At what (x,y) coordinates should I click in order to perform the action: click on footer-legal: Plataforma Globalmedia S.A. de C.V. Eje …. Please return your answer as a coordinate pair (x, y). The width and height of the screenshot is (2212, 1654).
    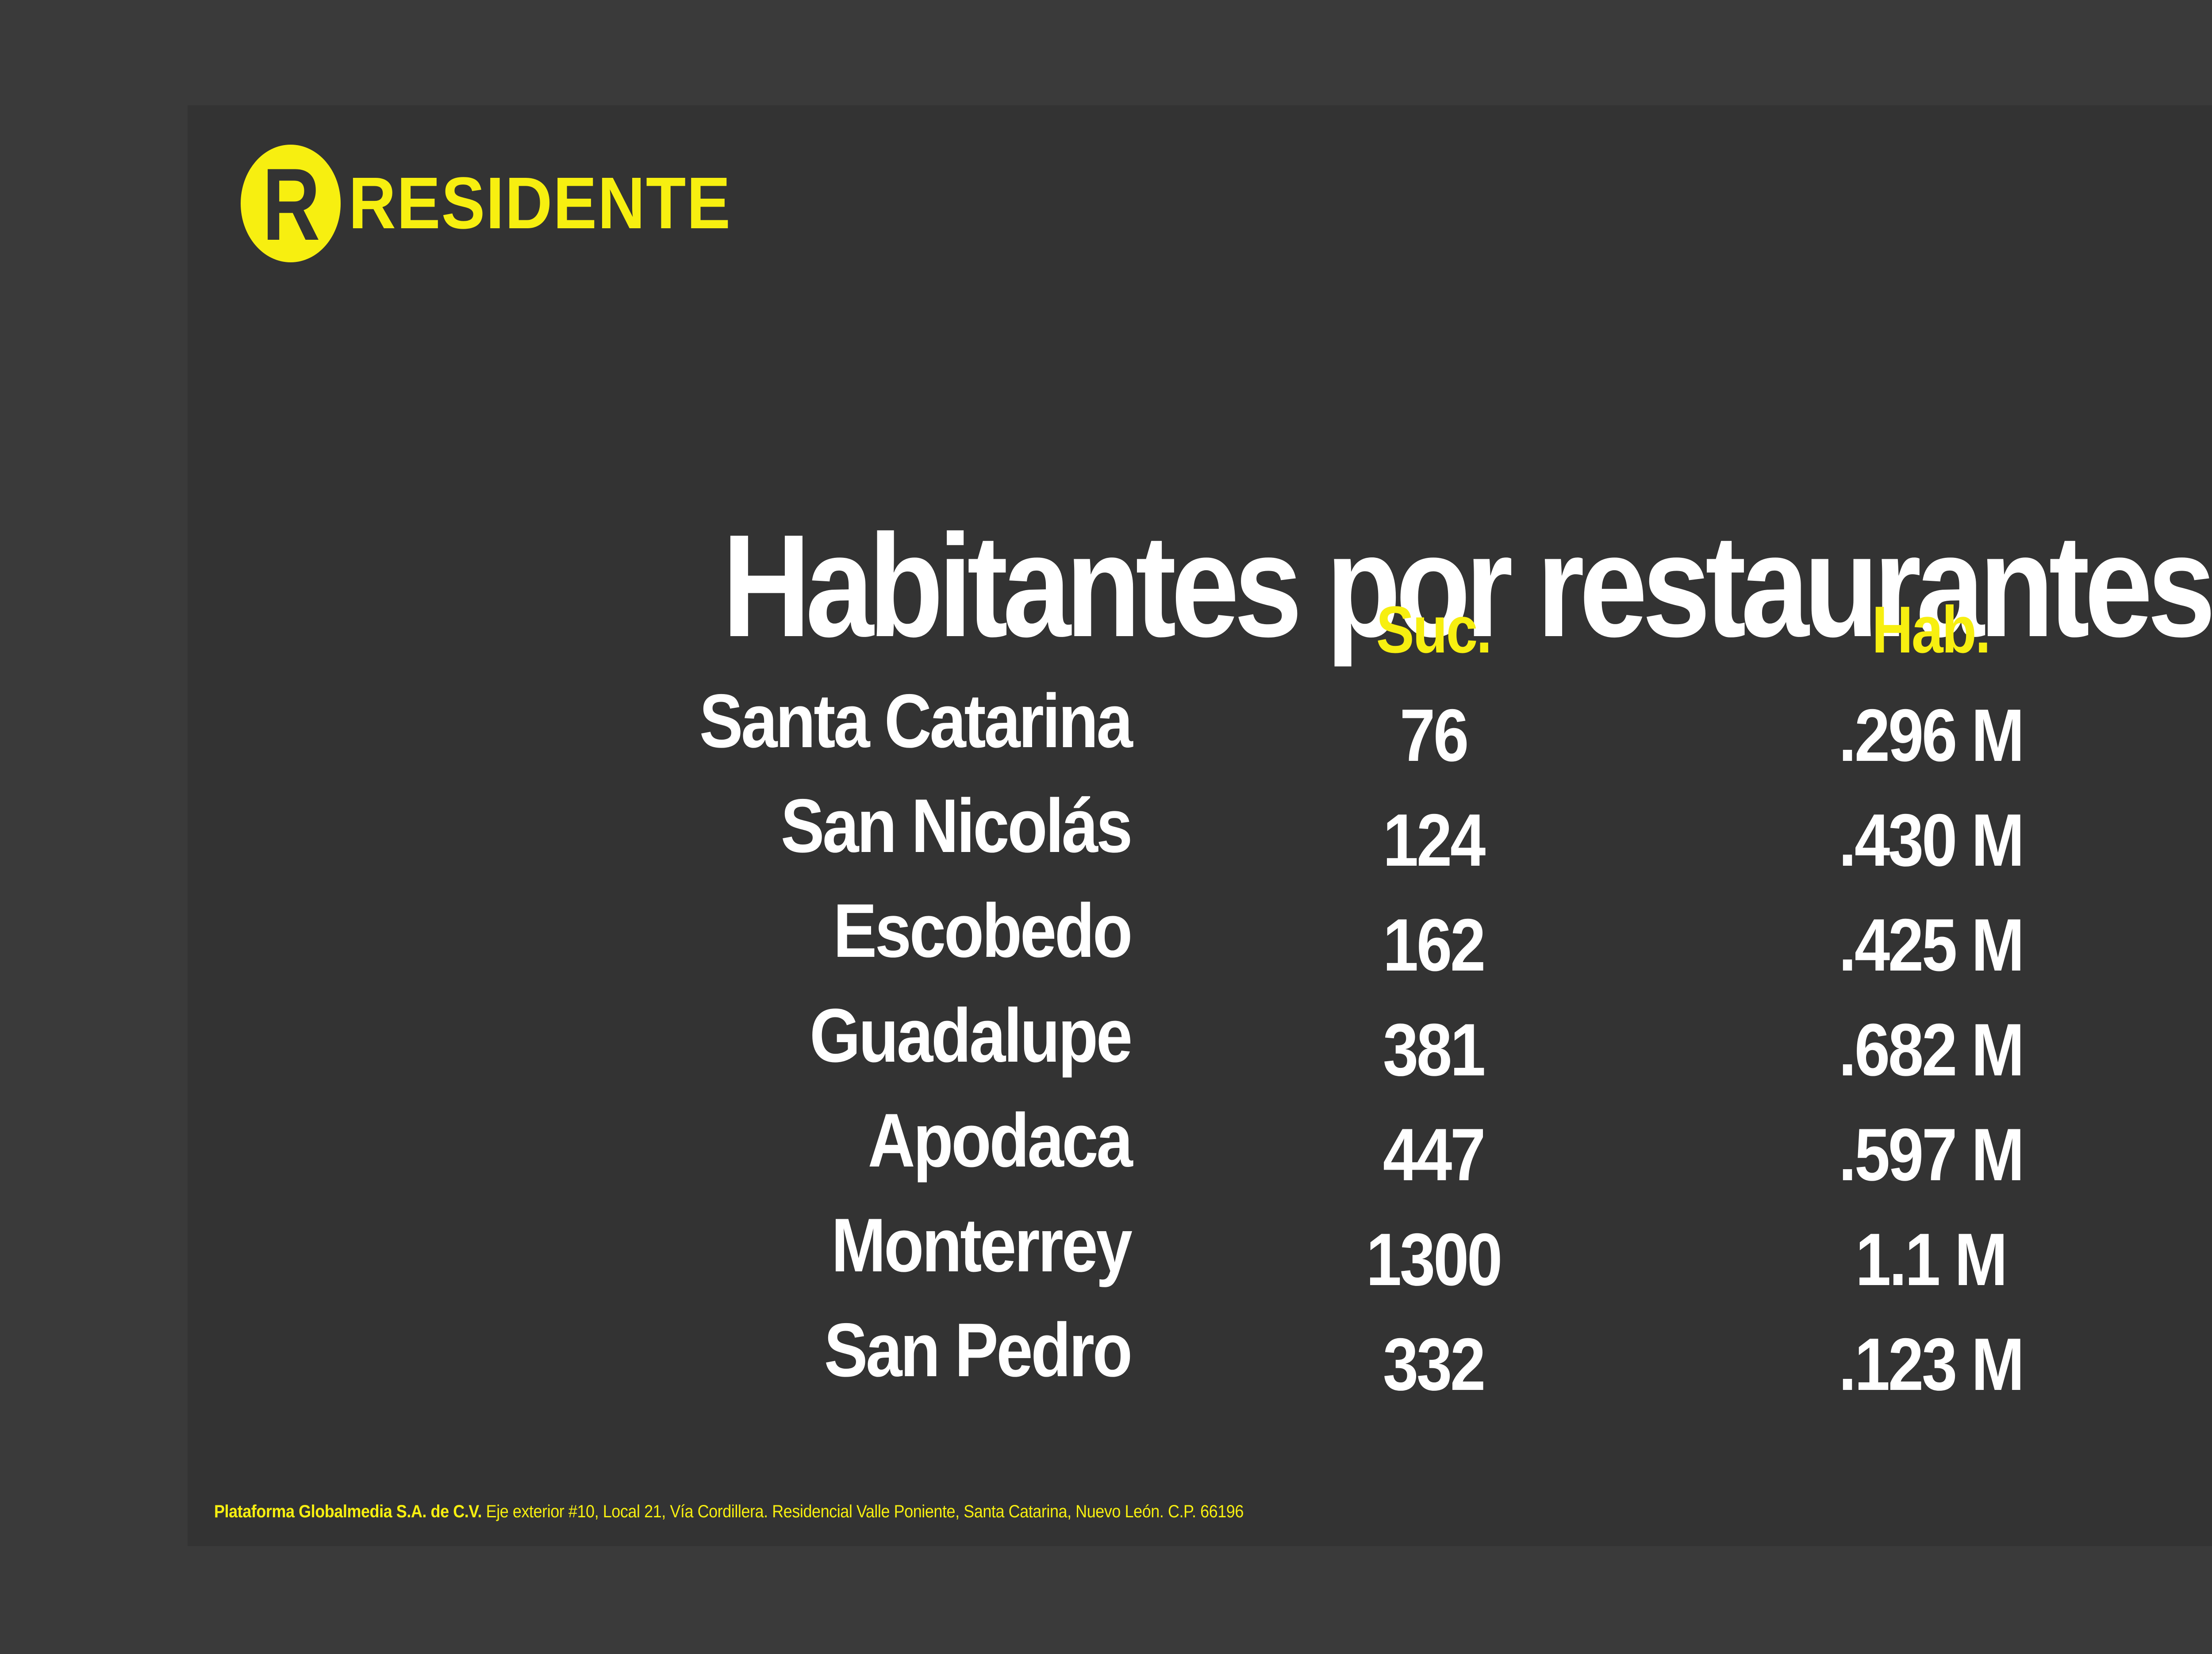
    Looking at the image, I should click on (729, 1511).